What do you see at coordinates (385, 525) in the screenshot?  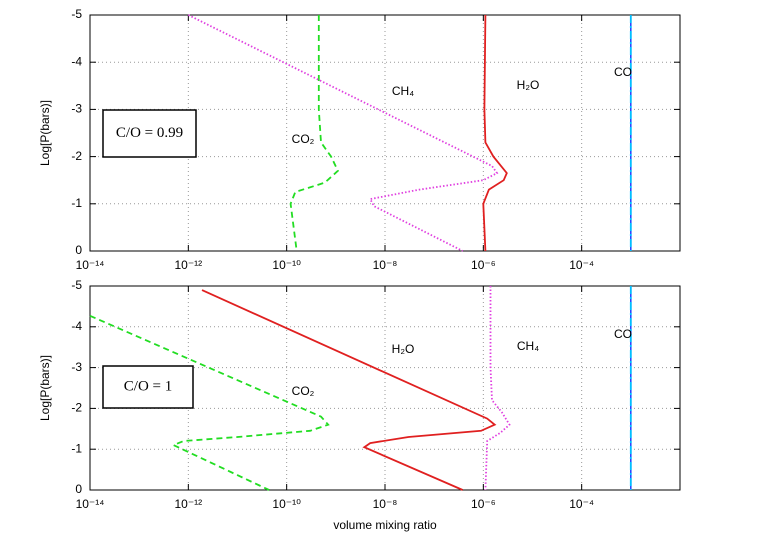 I see `x-axis-label: volume mixing ratio` at bounding box center [385, 525].